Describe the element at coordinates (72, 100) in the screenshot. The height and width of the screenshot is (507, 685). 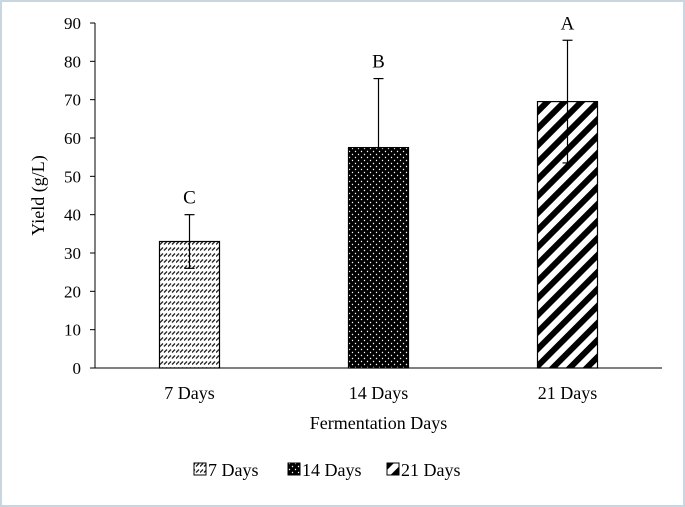
I see `y-tick-label: 70` at that location.